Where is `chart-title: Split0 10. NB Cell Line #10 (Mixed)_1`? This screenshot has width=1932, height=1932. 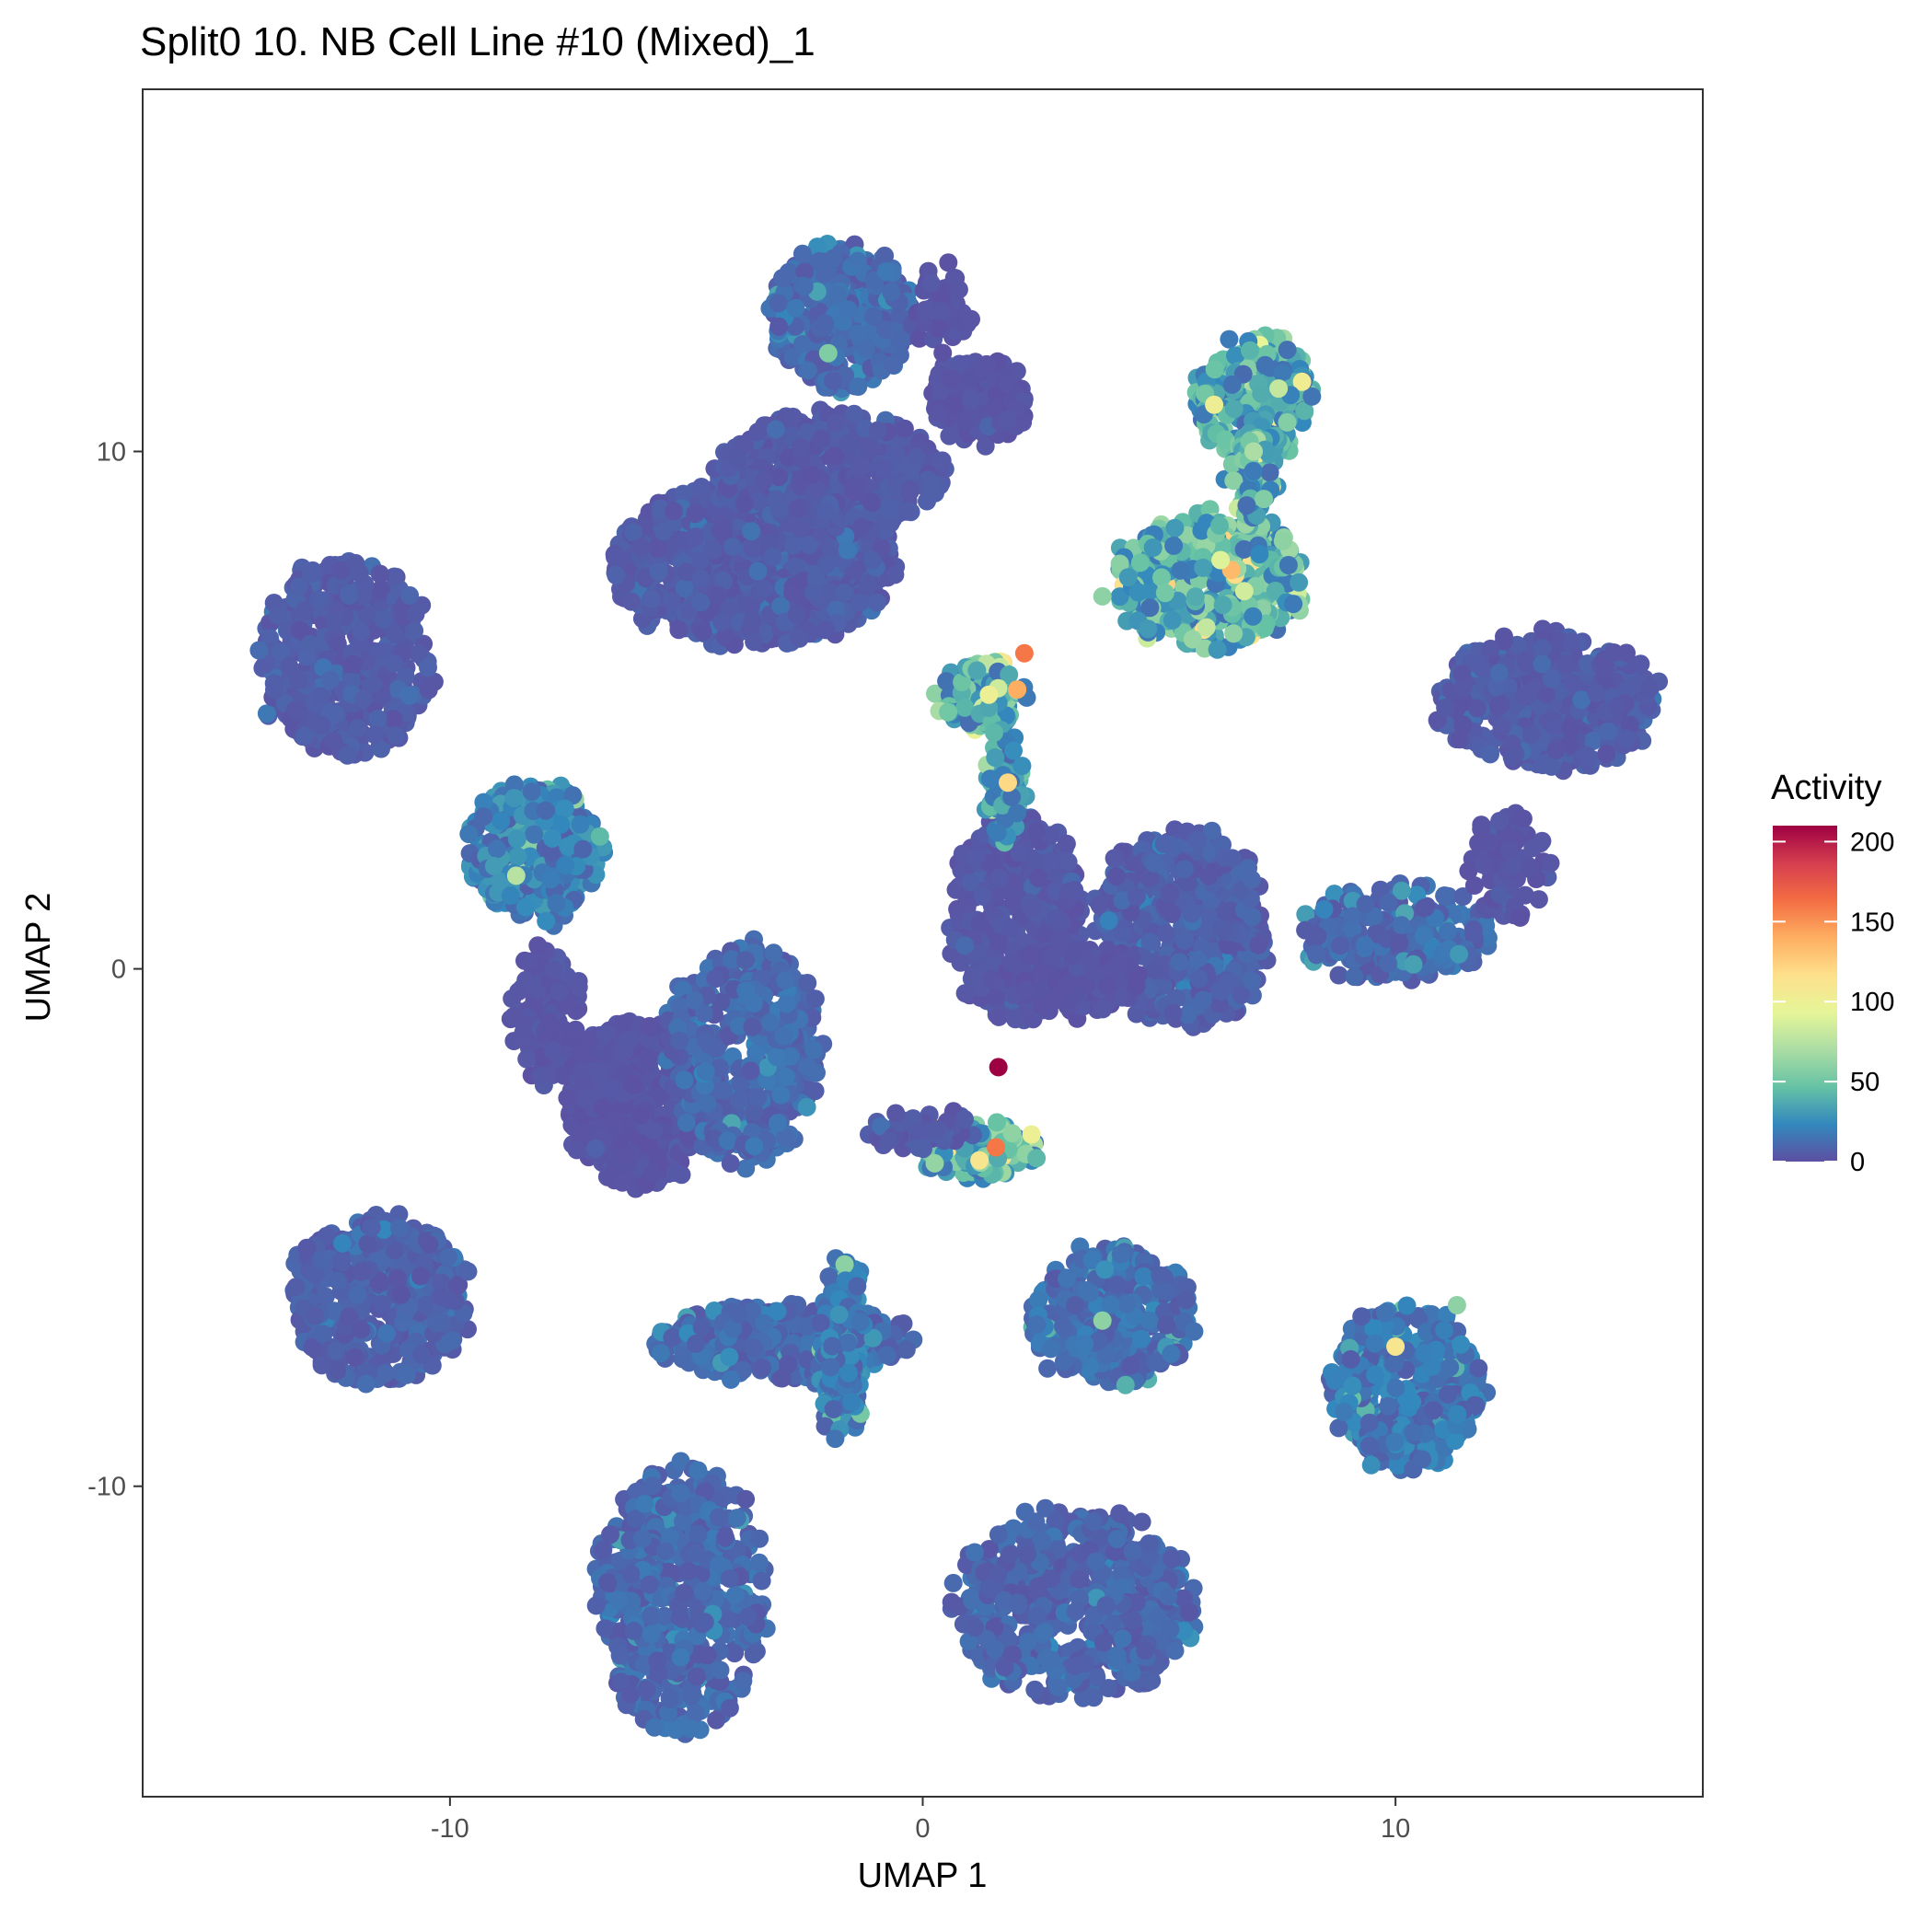 chart-title: Split0 10. NB Cell Line #10 (Mixed)_1 is located at coordinates (478, 42).